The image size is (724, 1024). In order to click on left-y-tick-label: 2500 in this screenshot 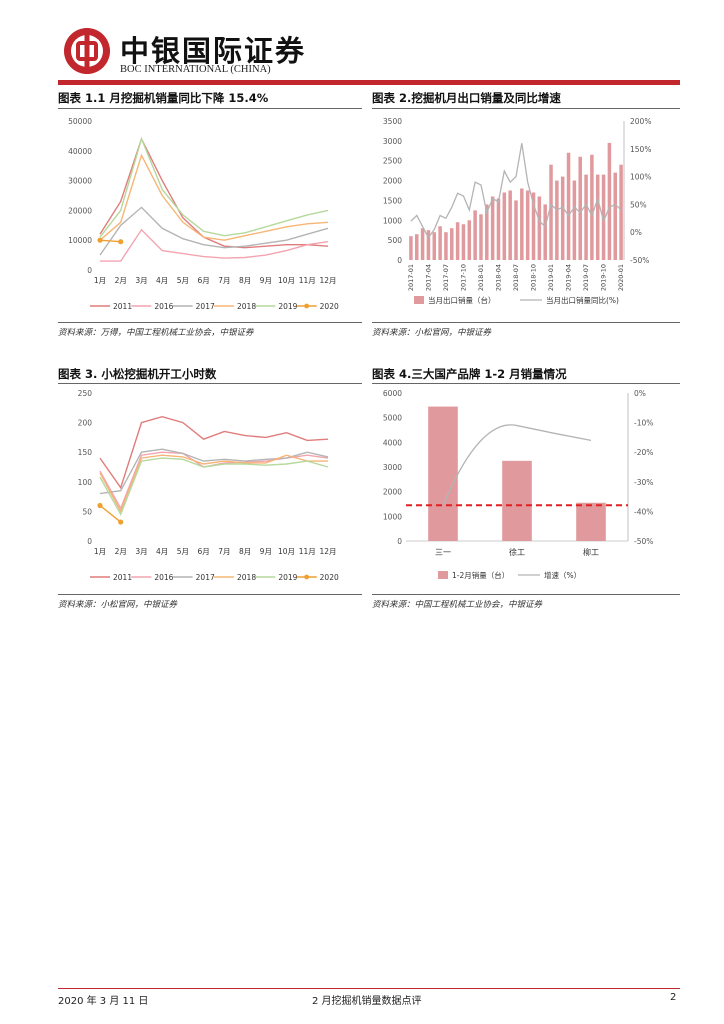, I will do `click(392, 161)`.